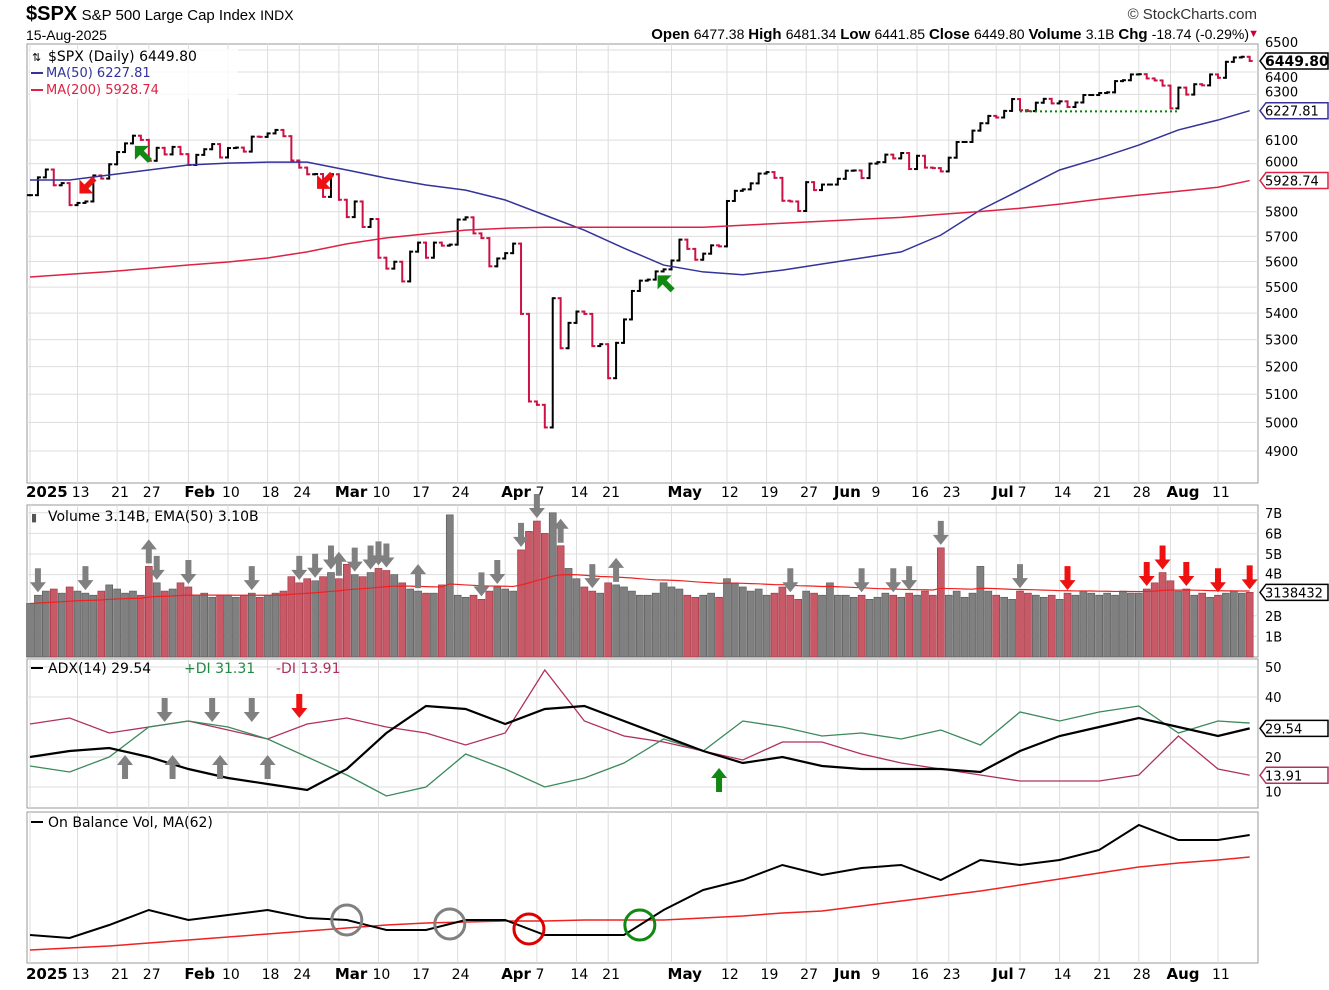  I want to click on ohlc-icon: ⇅, so click(36, 57).